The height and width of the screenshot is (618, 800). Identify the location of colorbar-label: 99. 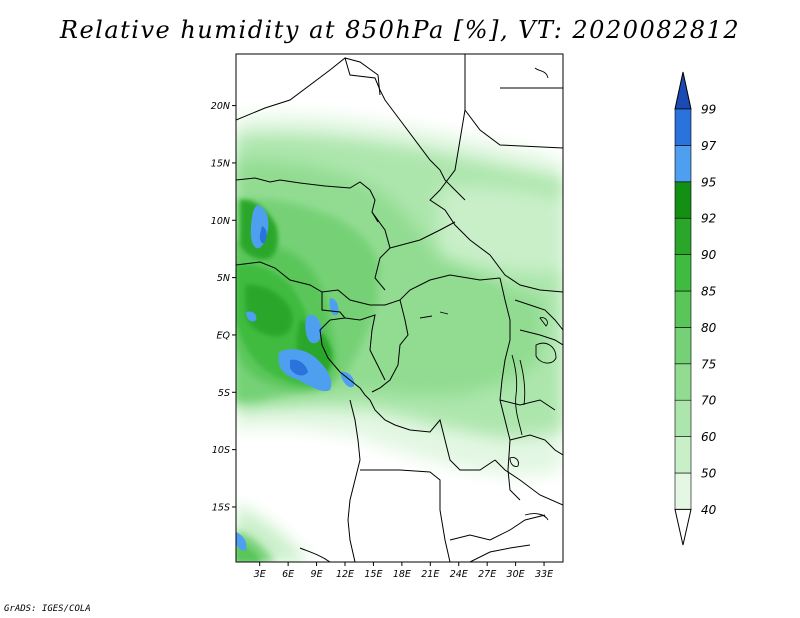
(708, 110).